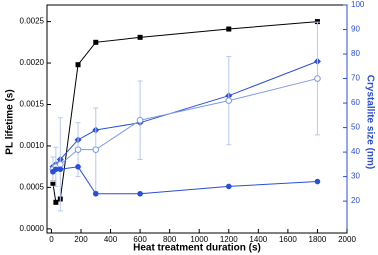 The width and height of the screenshot is (378, 255). Describe the element at coordinates (32, 104) in the screenshot. I see `y-tick-label: 0.0015` at that location.